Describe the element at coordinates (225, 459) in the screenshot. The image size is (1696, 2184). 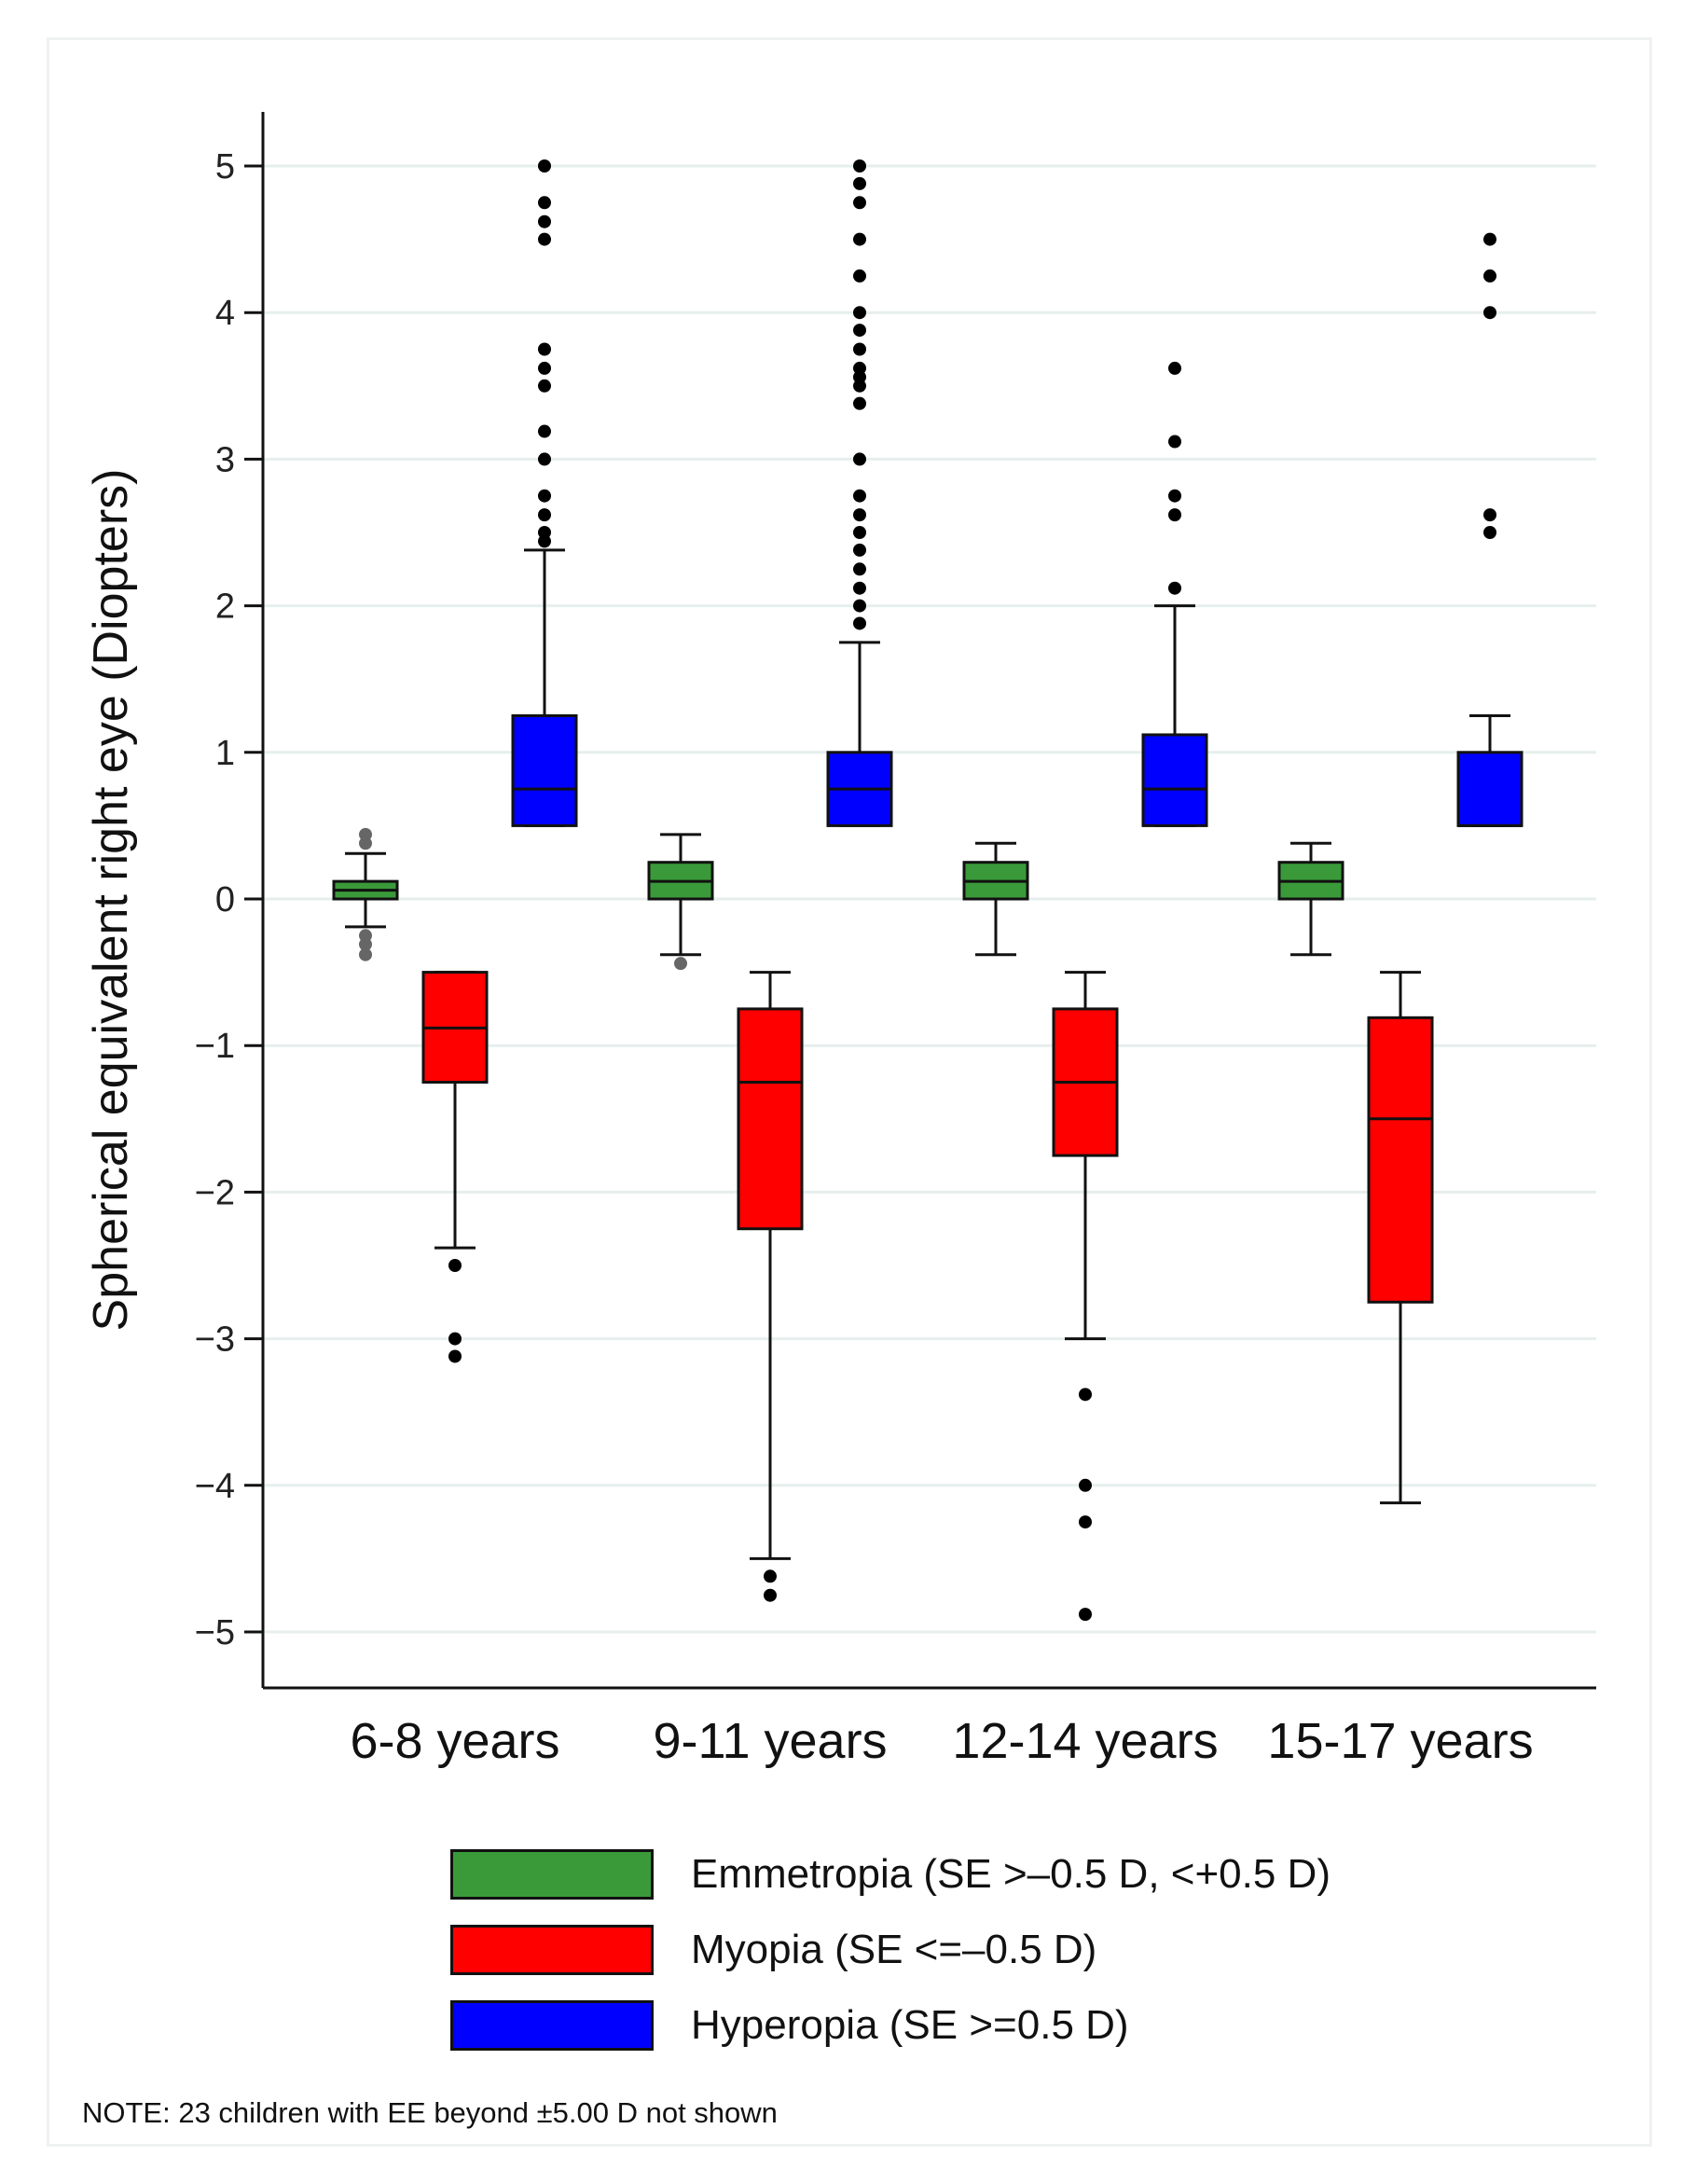
I see `y-tick-label: 3` at that location.